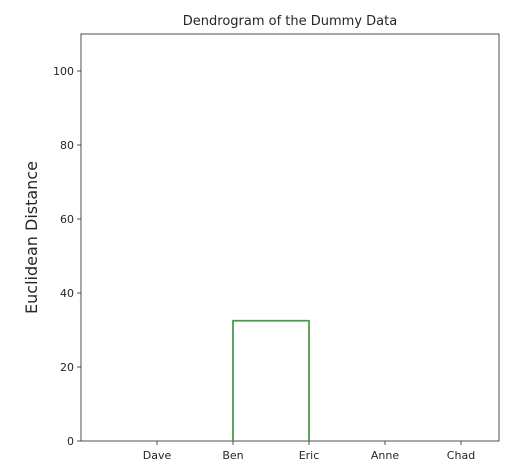 The width and height of the screenshot is (521, 472). Describe the element at coordinates (67, 145) in the screenshot. I see `y-tick-label: 80` at that location.